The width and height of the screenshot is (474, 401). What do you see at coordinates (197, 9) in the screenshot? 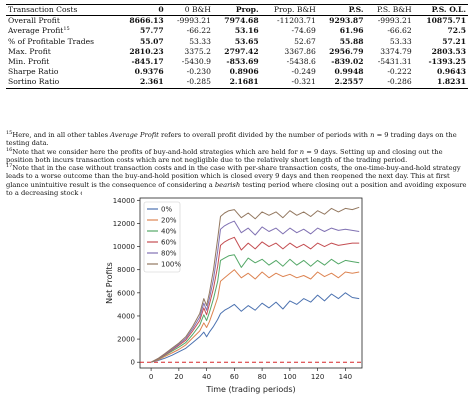
I see `header-2: 0 B&H` at bounding box center [197, 9].